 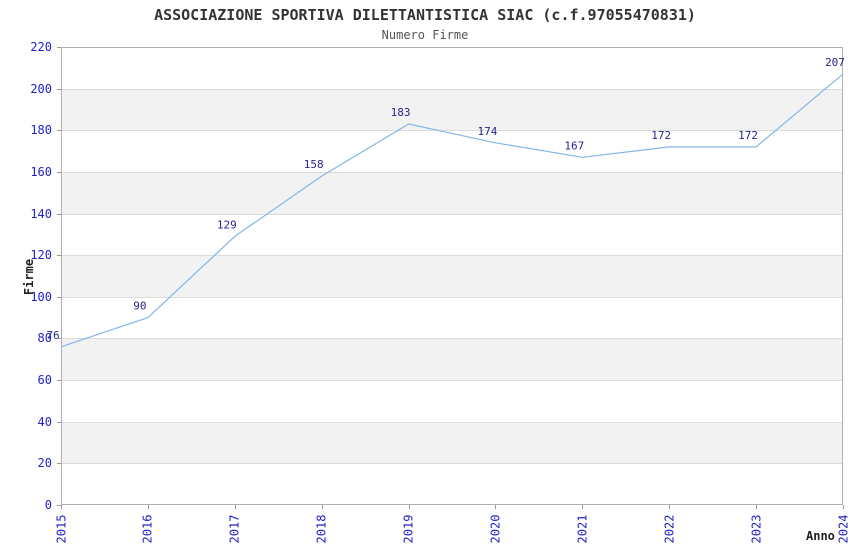 I want to click on x-axis-tick-label-text: 2021, so click(x=582, y=529).